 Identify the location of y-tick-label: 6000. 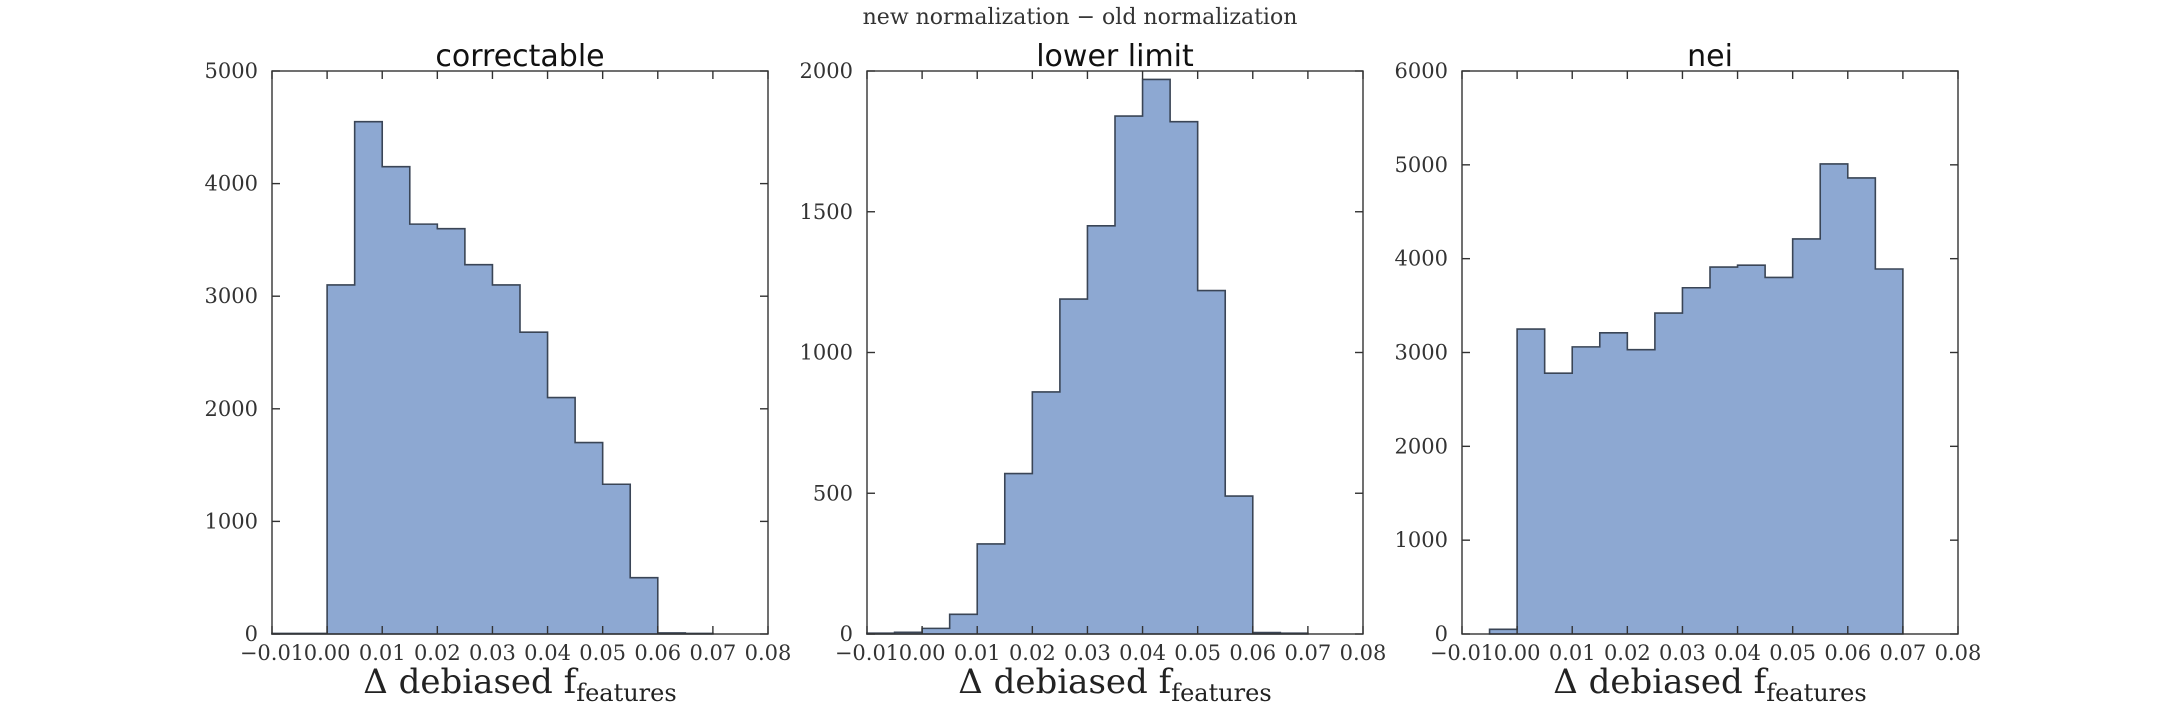
(1421, 71).